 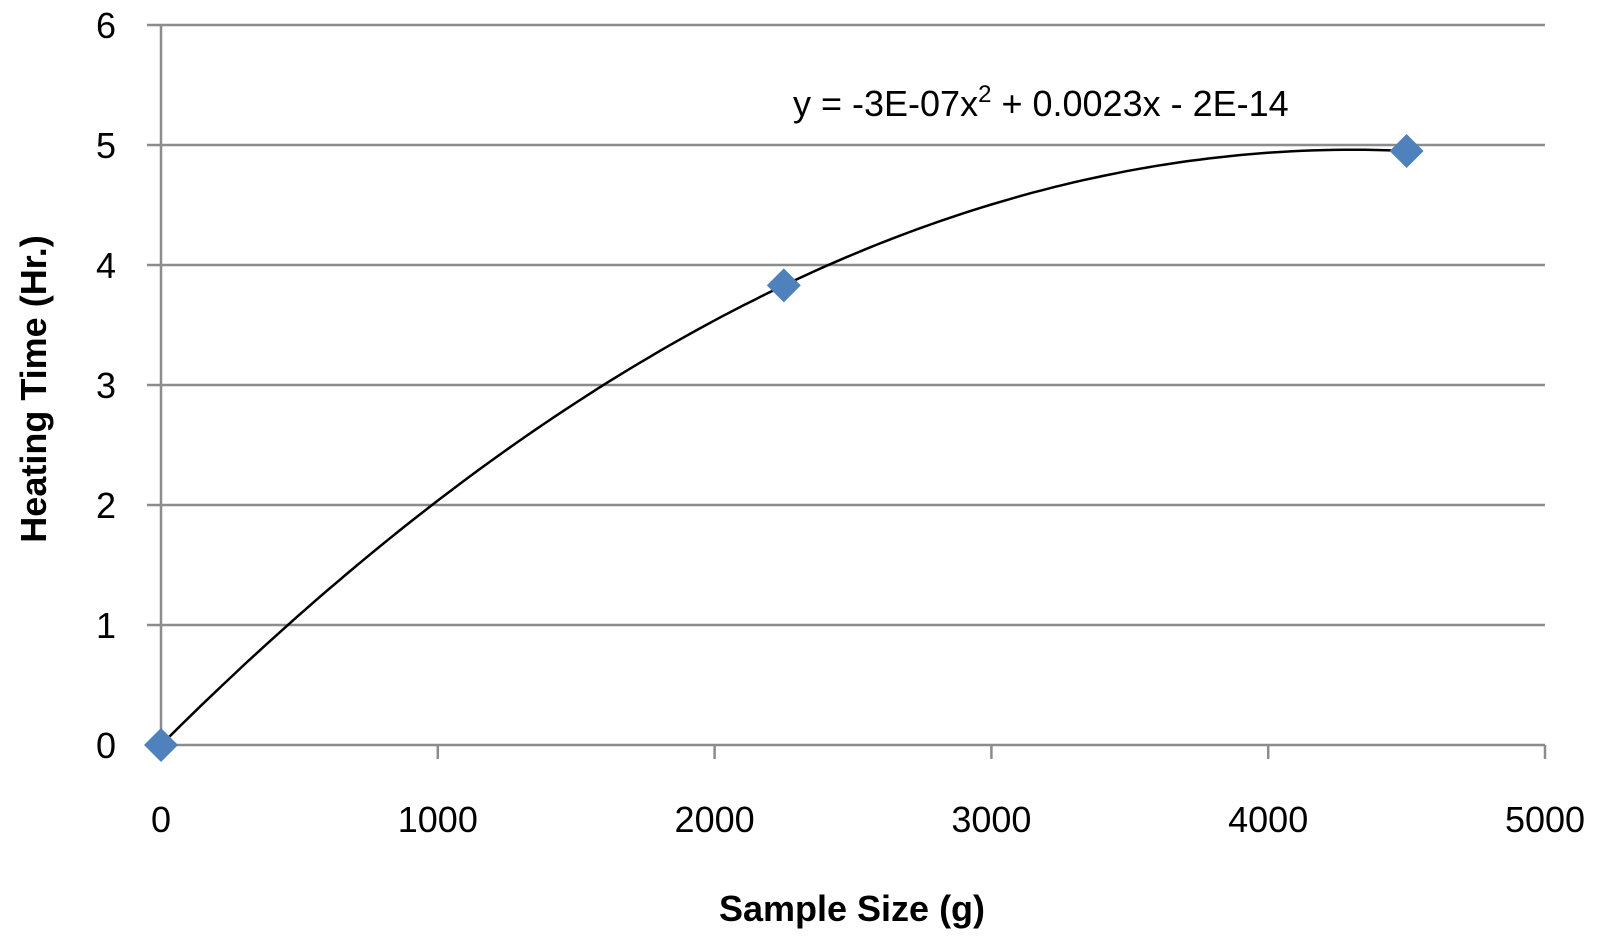 What do you see at coordinates (868, 819) in the screenshot?
I see `x-tick-labels: 0 1000 2000 3000 4000 5000` at bounding box center [868, 819].